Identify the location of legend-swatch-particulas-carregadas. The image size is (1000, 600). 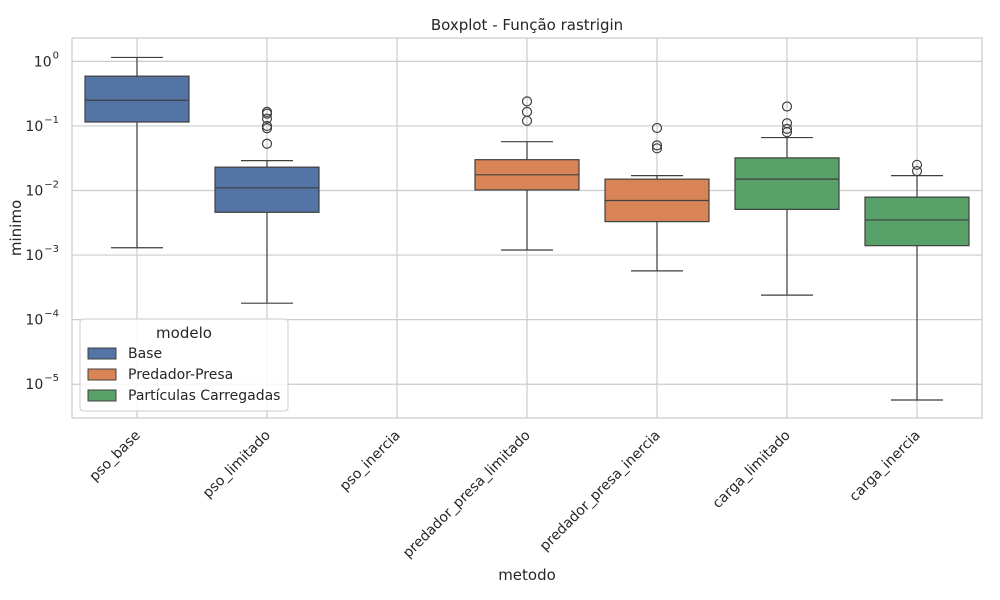
(102, 395).